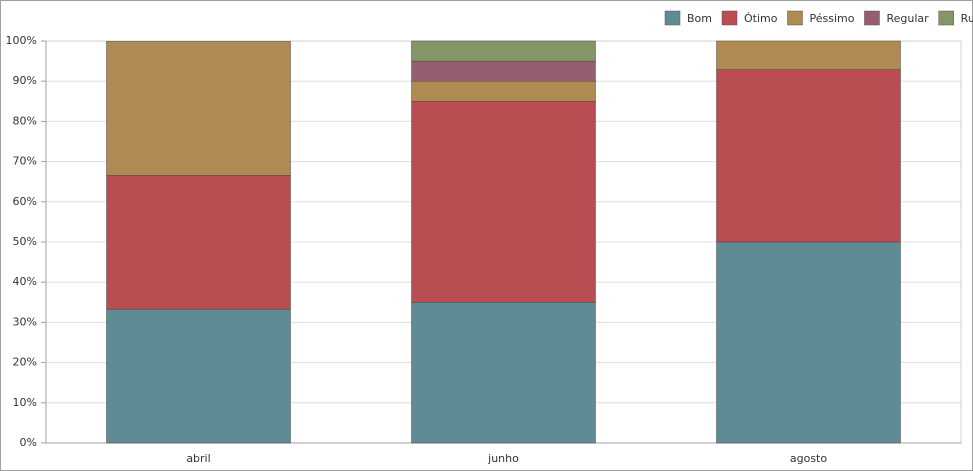 The image size is (973, 471). I want to click on y-tick-label: 90%, so click(25, 80).